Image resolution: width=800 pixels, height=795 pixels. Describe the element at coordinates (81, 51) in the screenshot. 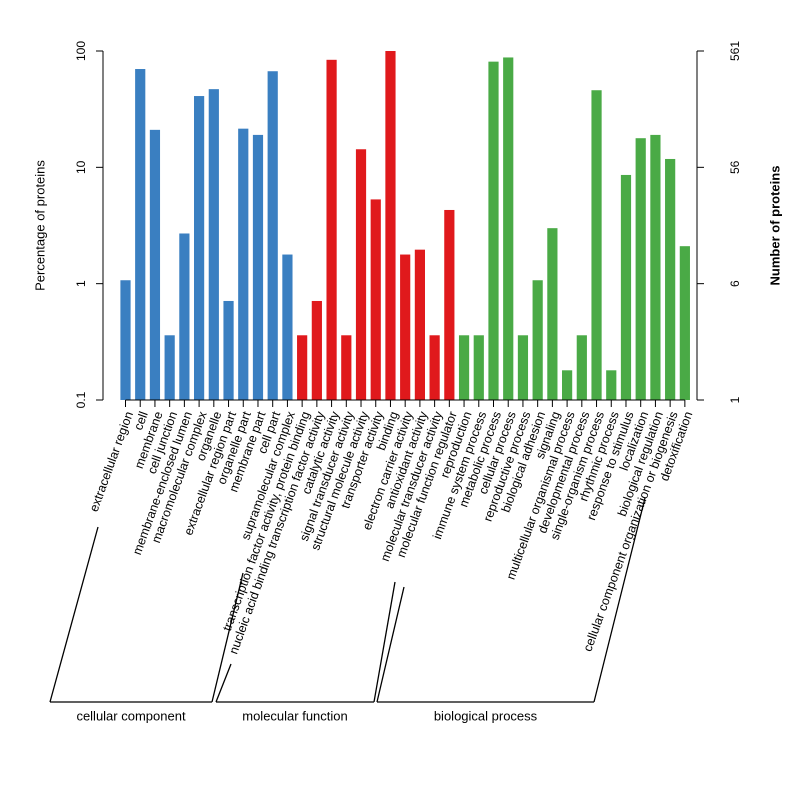

I see `left-tick-label: 100` at that location.